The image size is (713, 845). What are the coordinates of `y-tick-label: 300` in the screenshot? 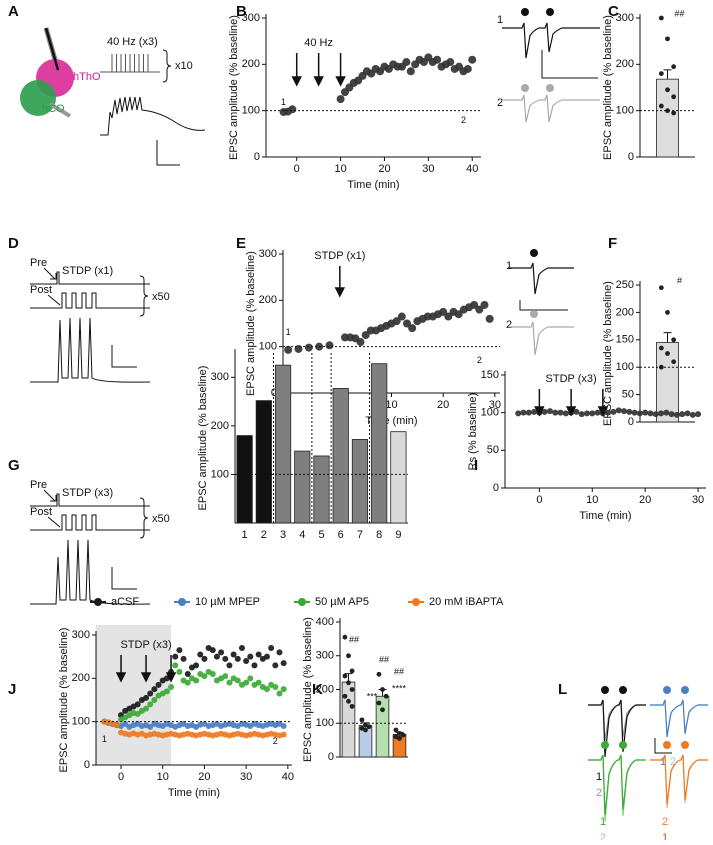 It's located at (325, 656).